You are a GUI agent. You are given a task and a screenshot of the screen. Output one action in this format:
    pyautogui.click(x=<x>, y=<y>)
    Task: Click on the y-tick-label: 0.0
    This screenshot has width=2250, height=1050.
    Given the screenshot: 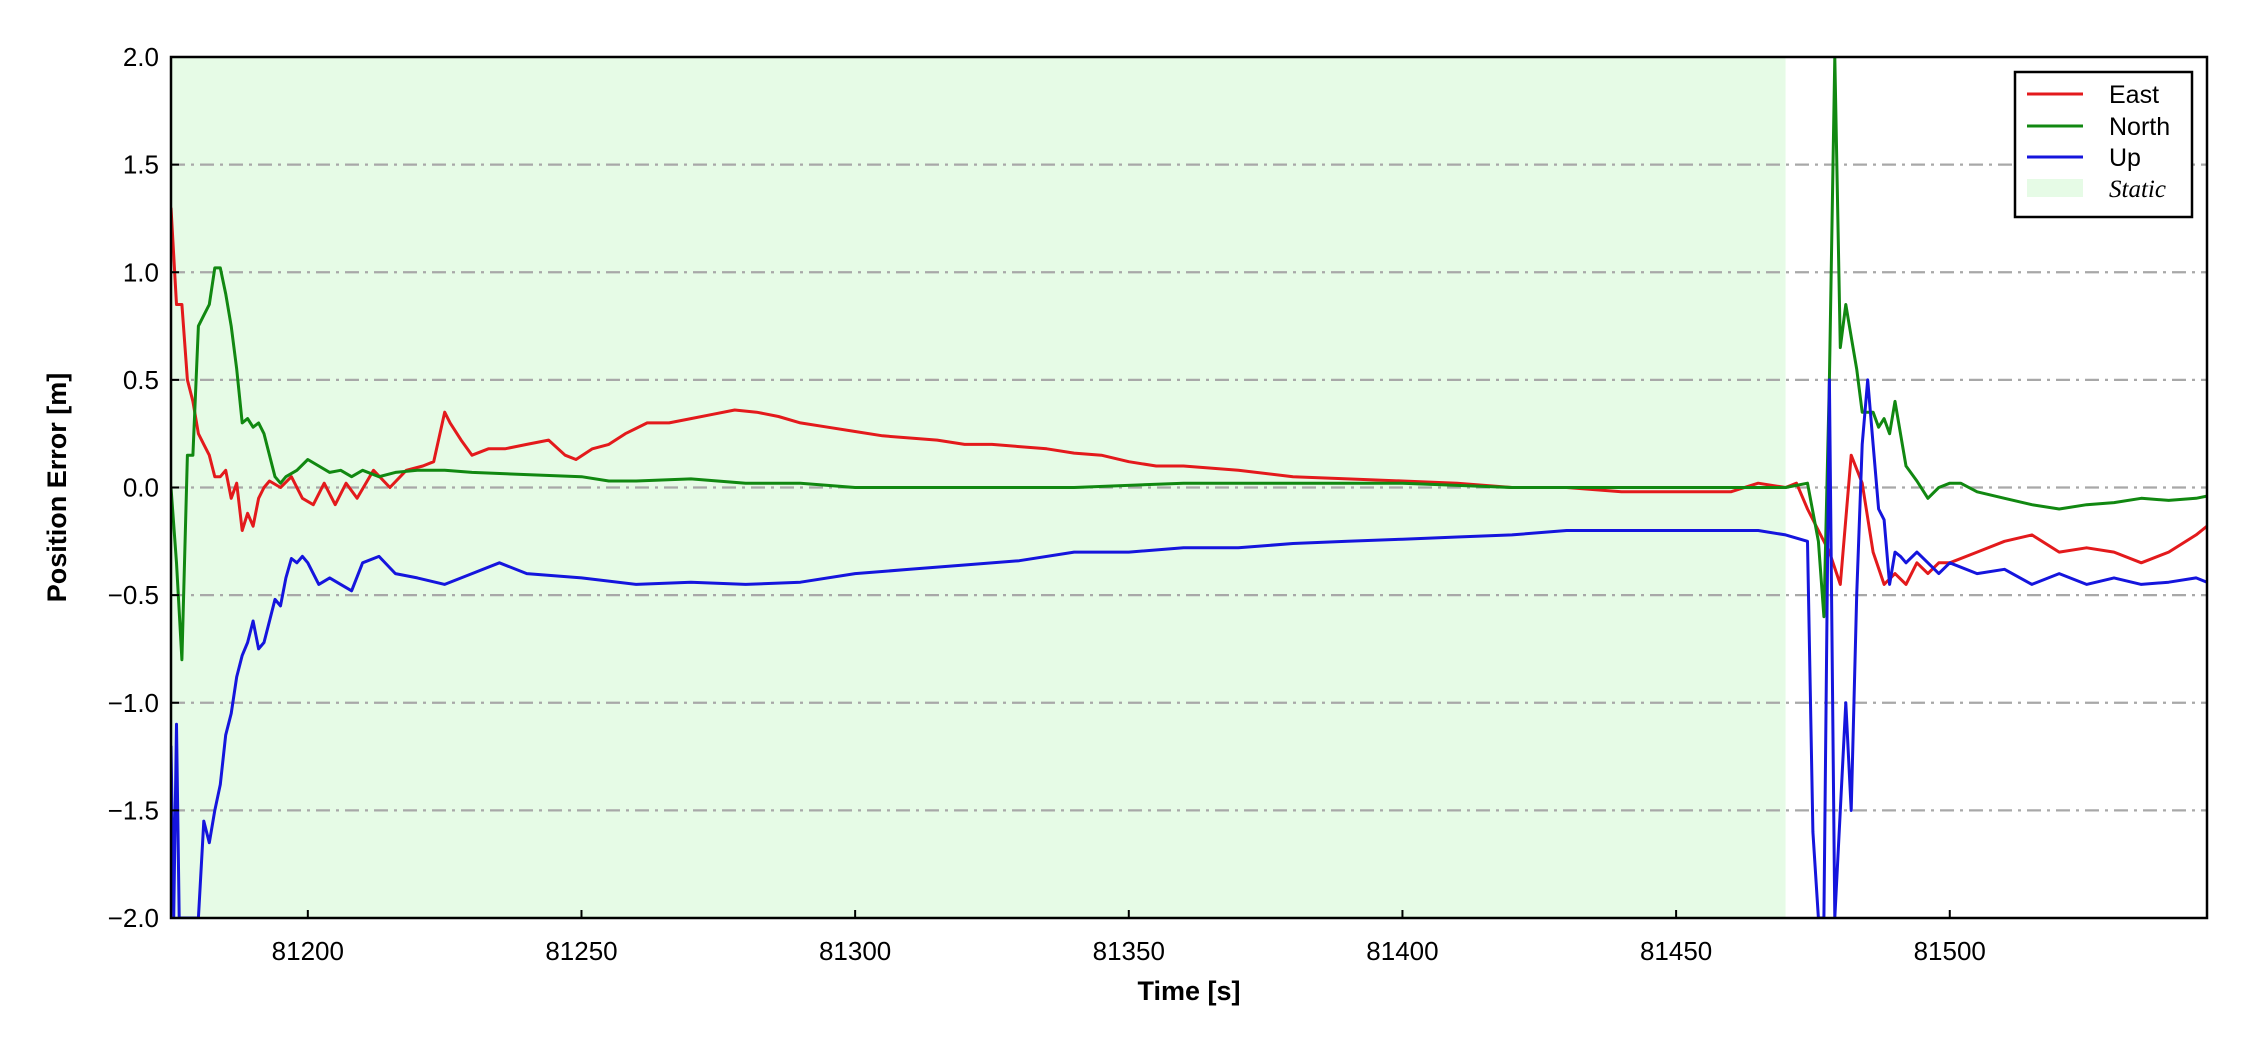 What is the action you would take?
    pyautogui.click(x=141, y=488)
    